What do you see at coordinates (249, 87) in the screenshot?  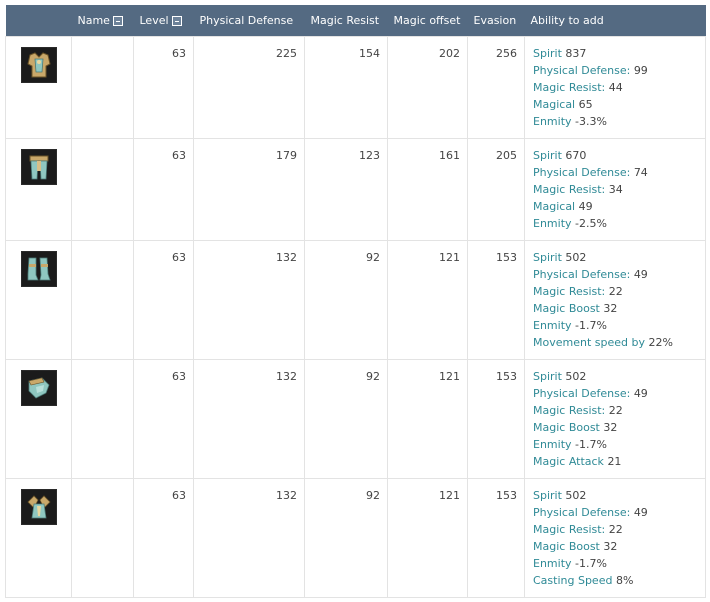 I see `physical-defense-cell: 225` at bounding box center [249, 87].